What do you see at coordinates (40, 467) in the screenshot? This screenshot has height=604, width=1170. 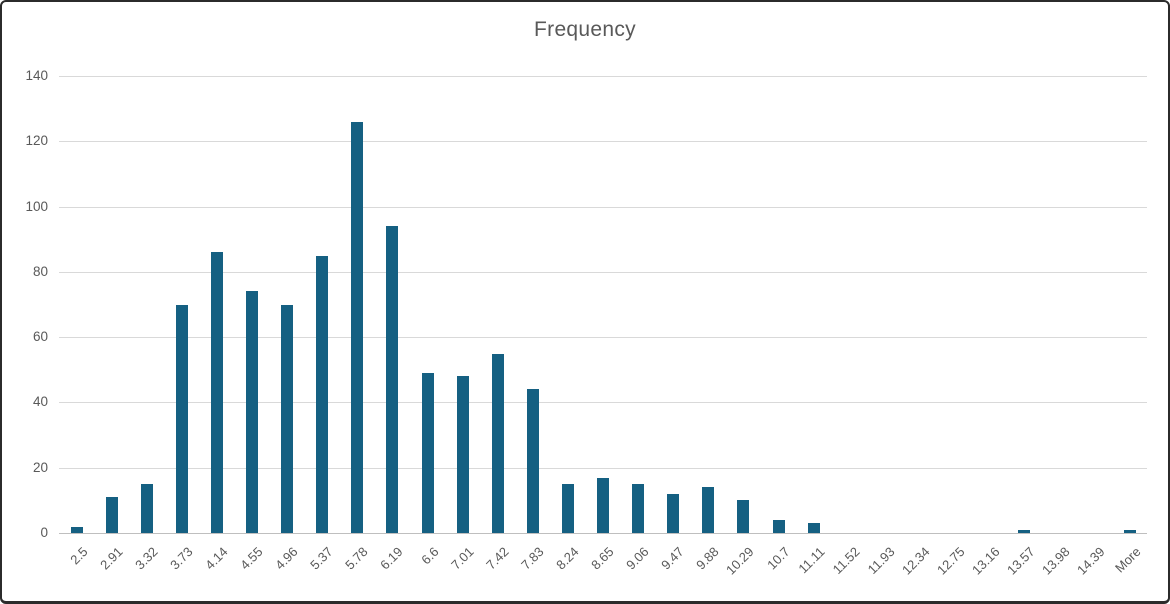 I see `y-tick-label: 20` at bounding box center [40, 467].